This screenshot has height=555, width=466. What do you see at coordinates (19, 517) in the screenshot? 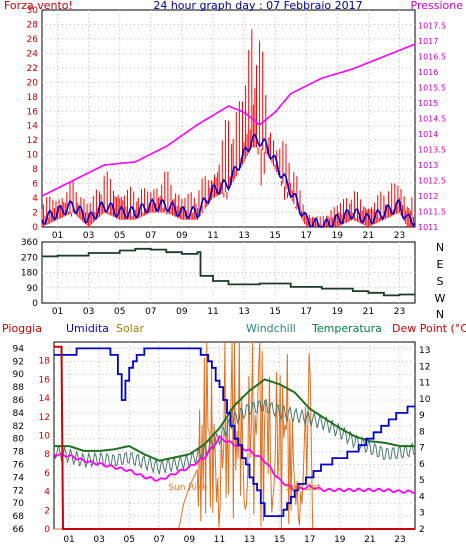
I see `humidity-tick-label: 68` at bounding box center [19, 517].